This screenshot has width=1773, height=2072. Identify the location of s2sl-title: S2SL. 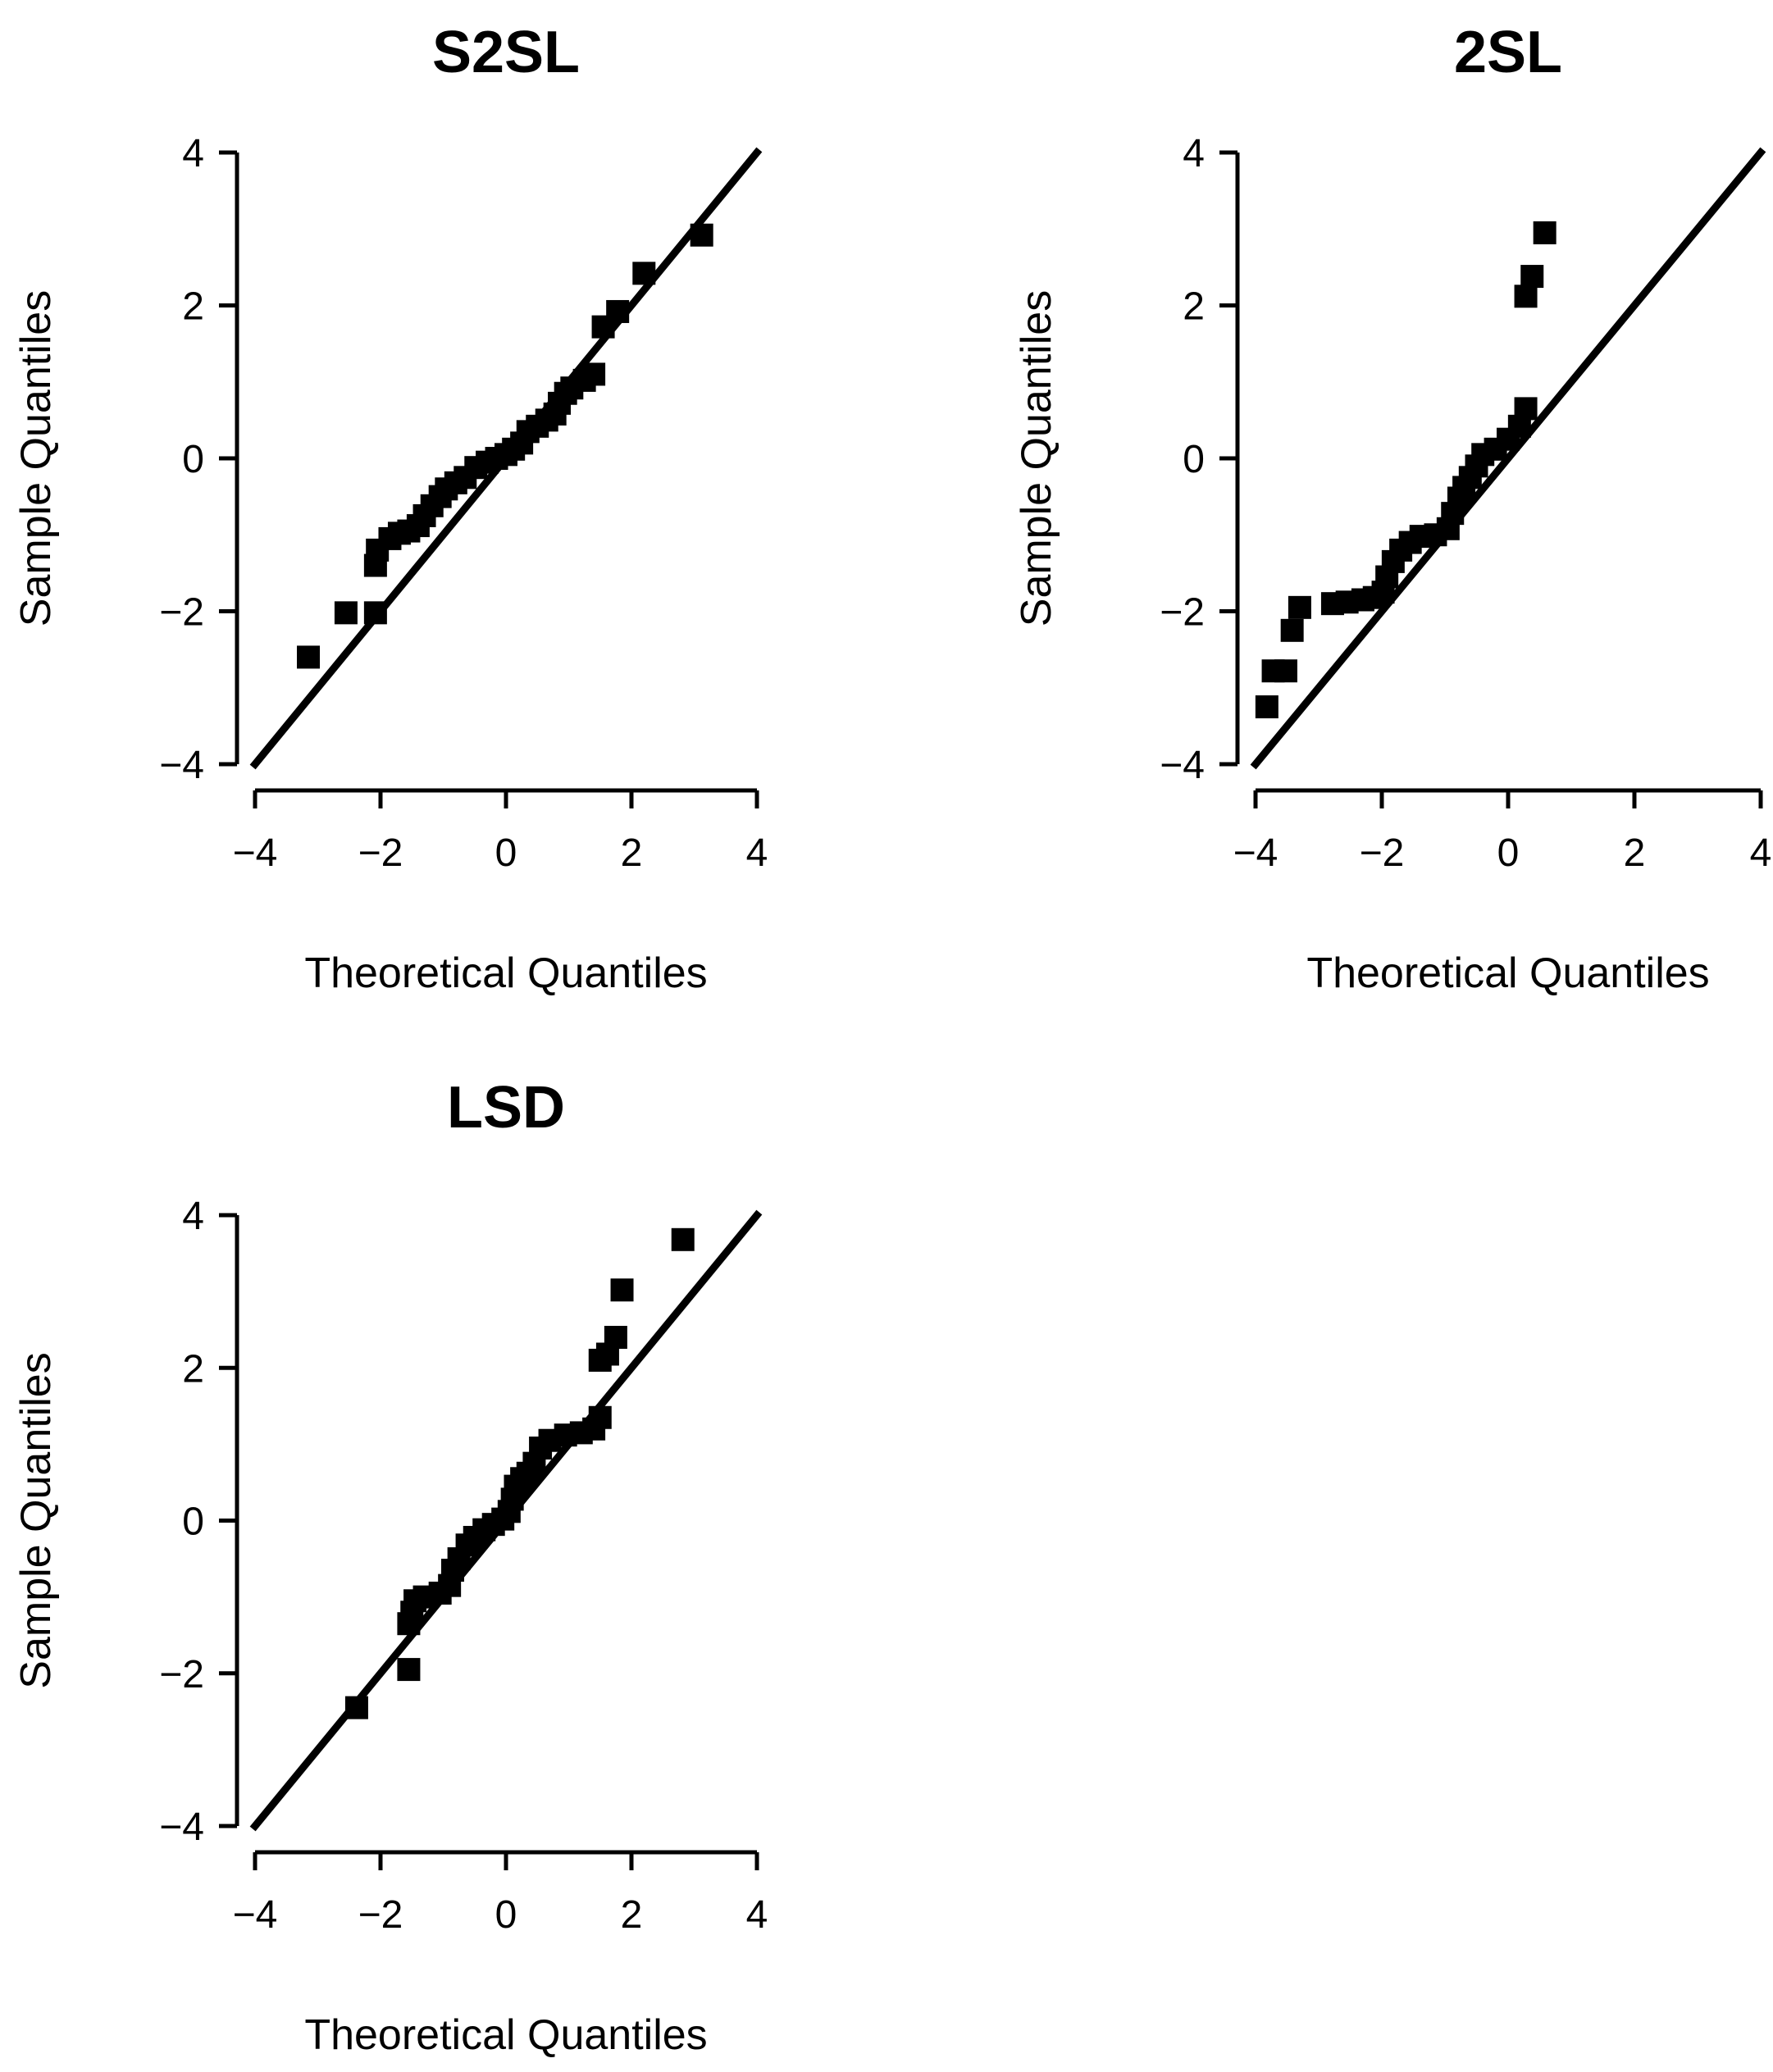
(506, 52).